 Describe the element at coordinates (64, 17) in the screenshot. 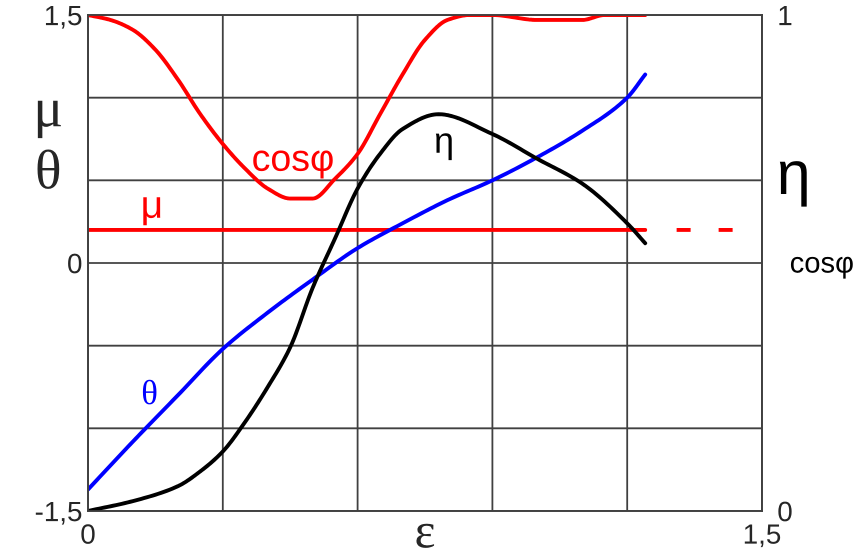

I see `y-tick-label: 1,5` at that location.